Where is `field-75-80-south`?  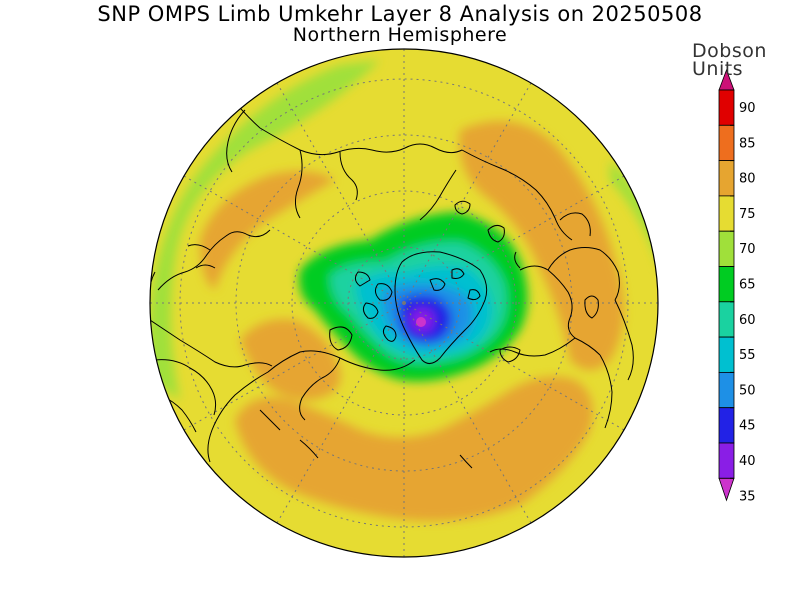 field-75-80-south is located at coordinates (414, 448).